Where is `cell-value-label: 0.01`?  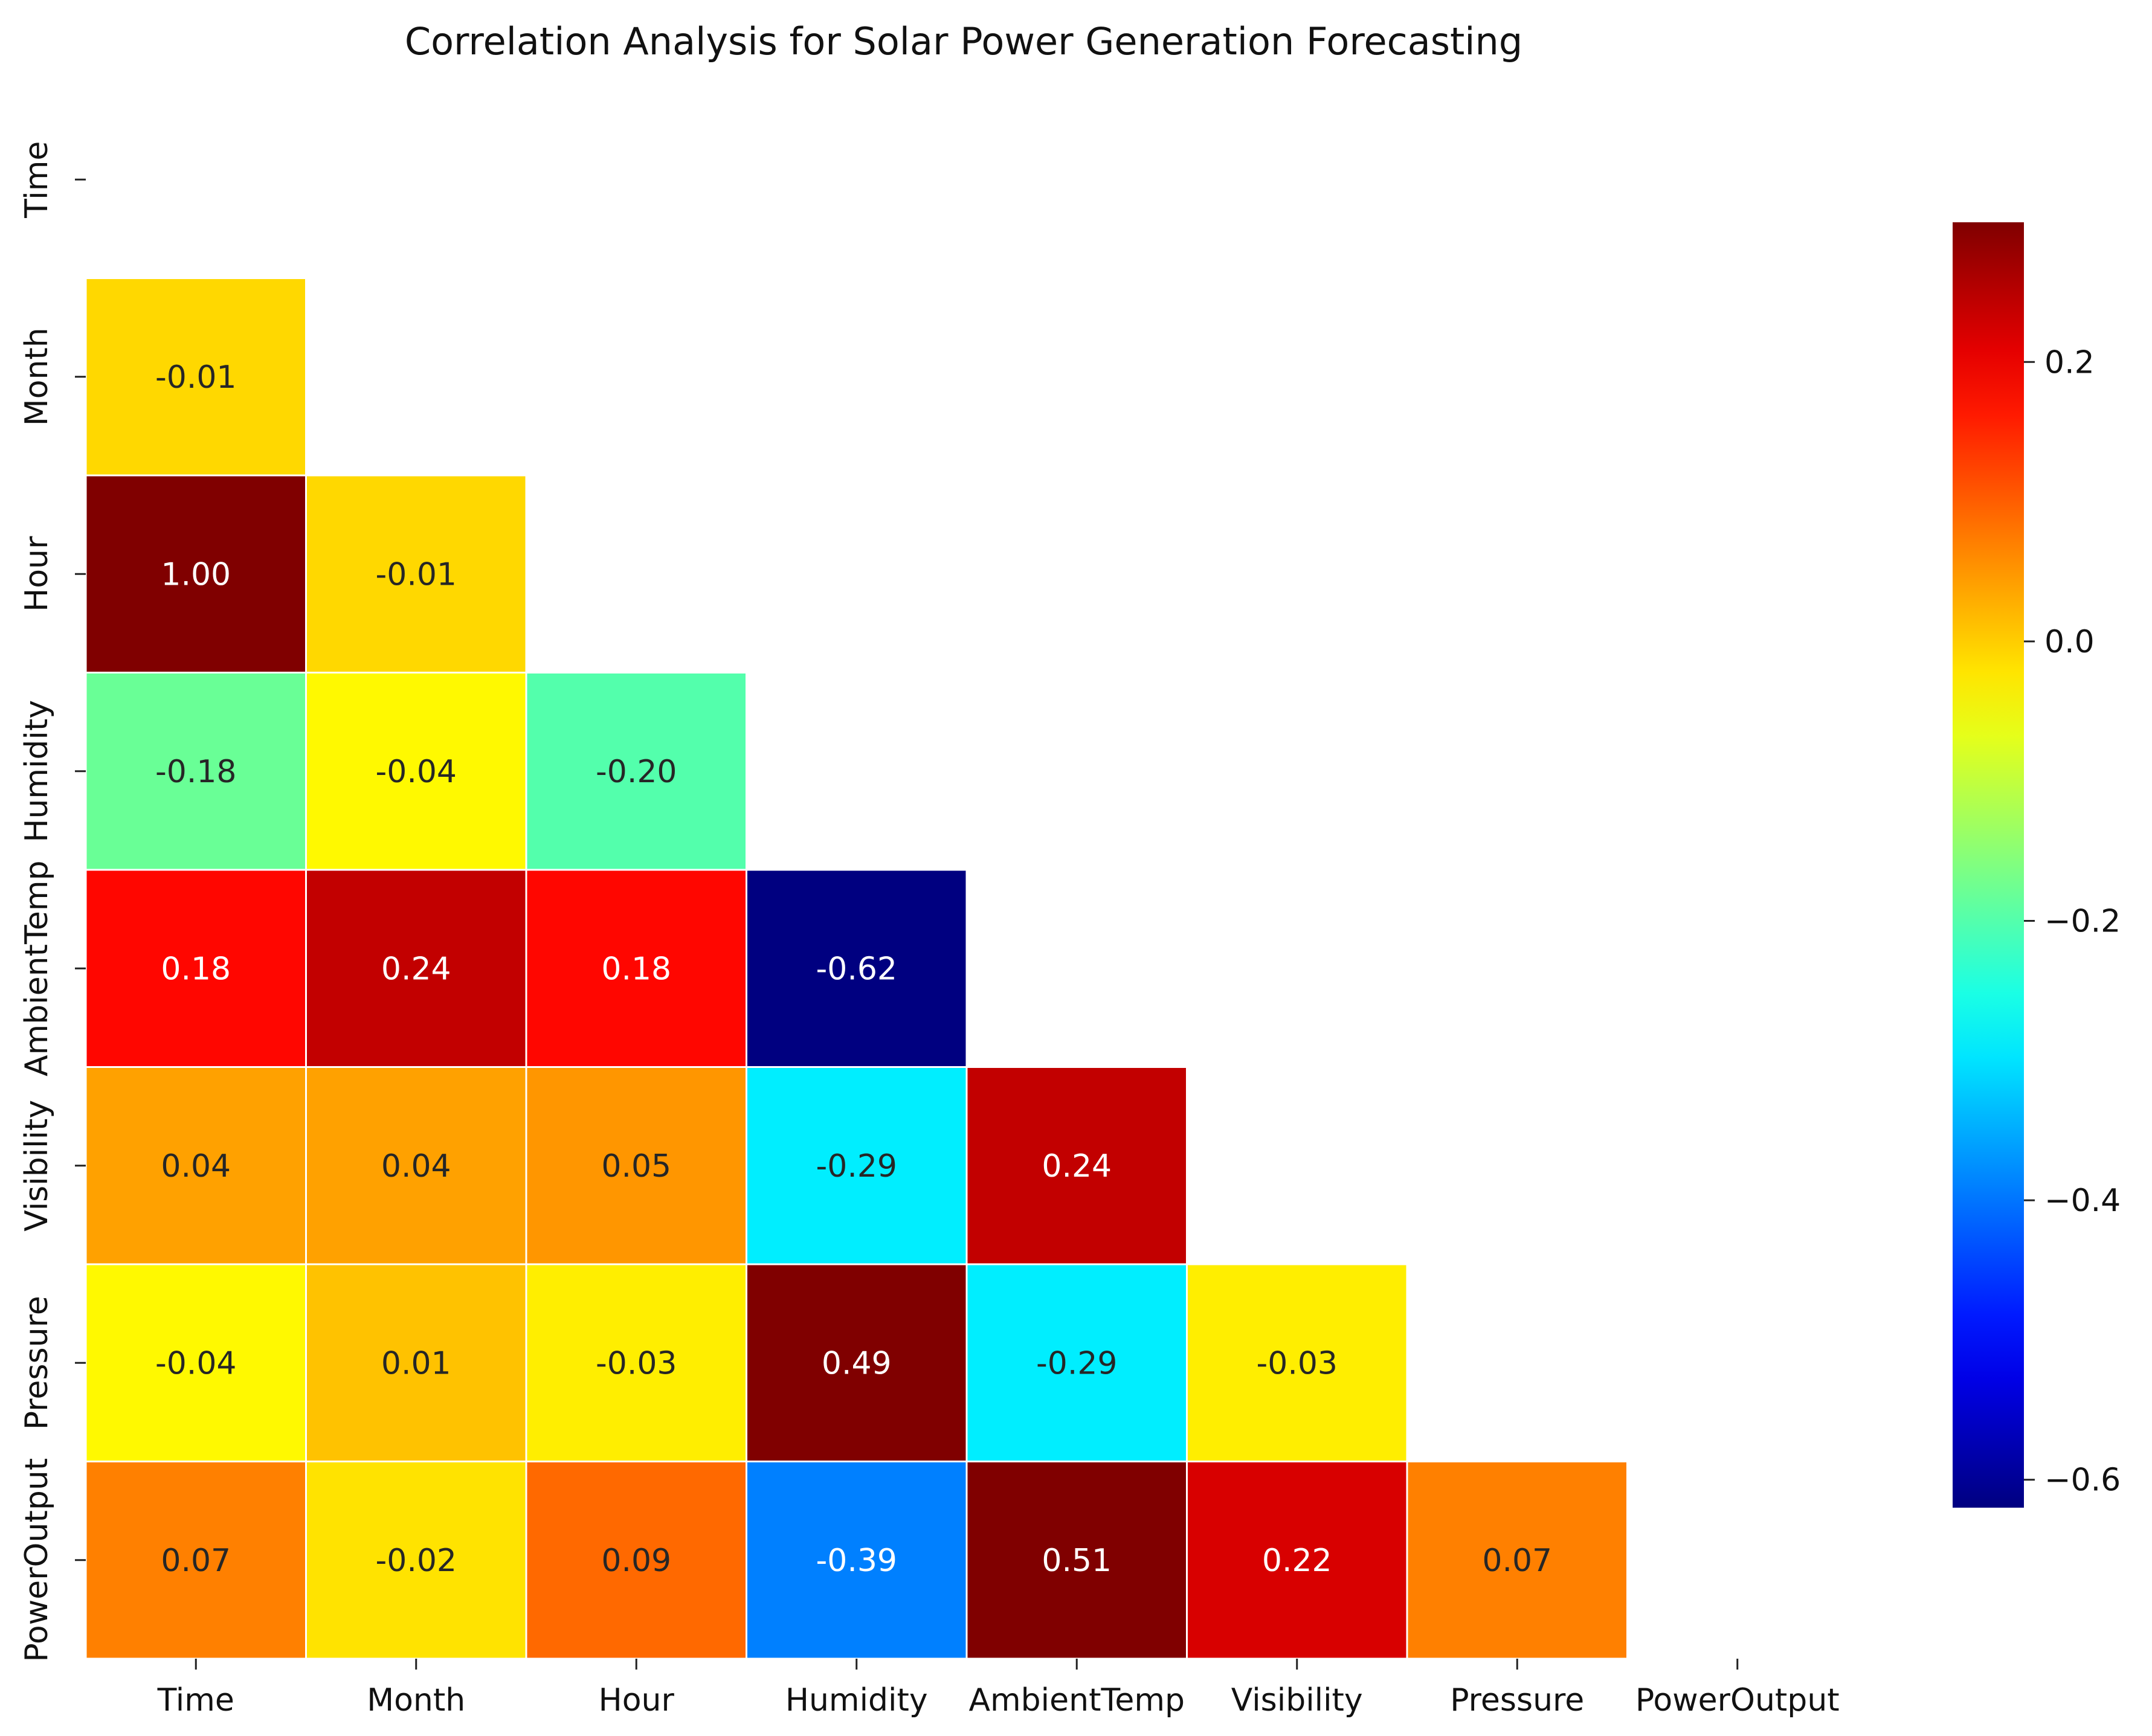 cell-value-label: 0.01 is located at coordinates (416, 1363).